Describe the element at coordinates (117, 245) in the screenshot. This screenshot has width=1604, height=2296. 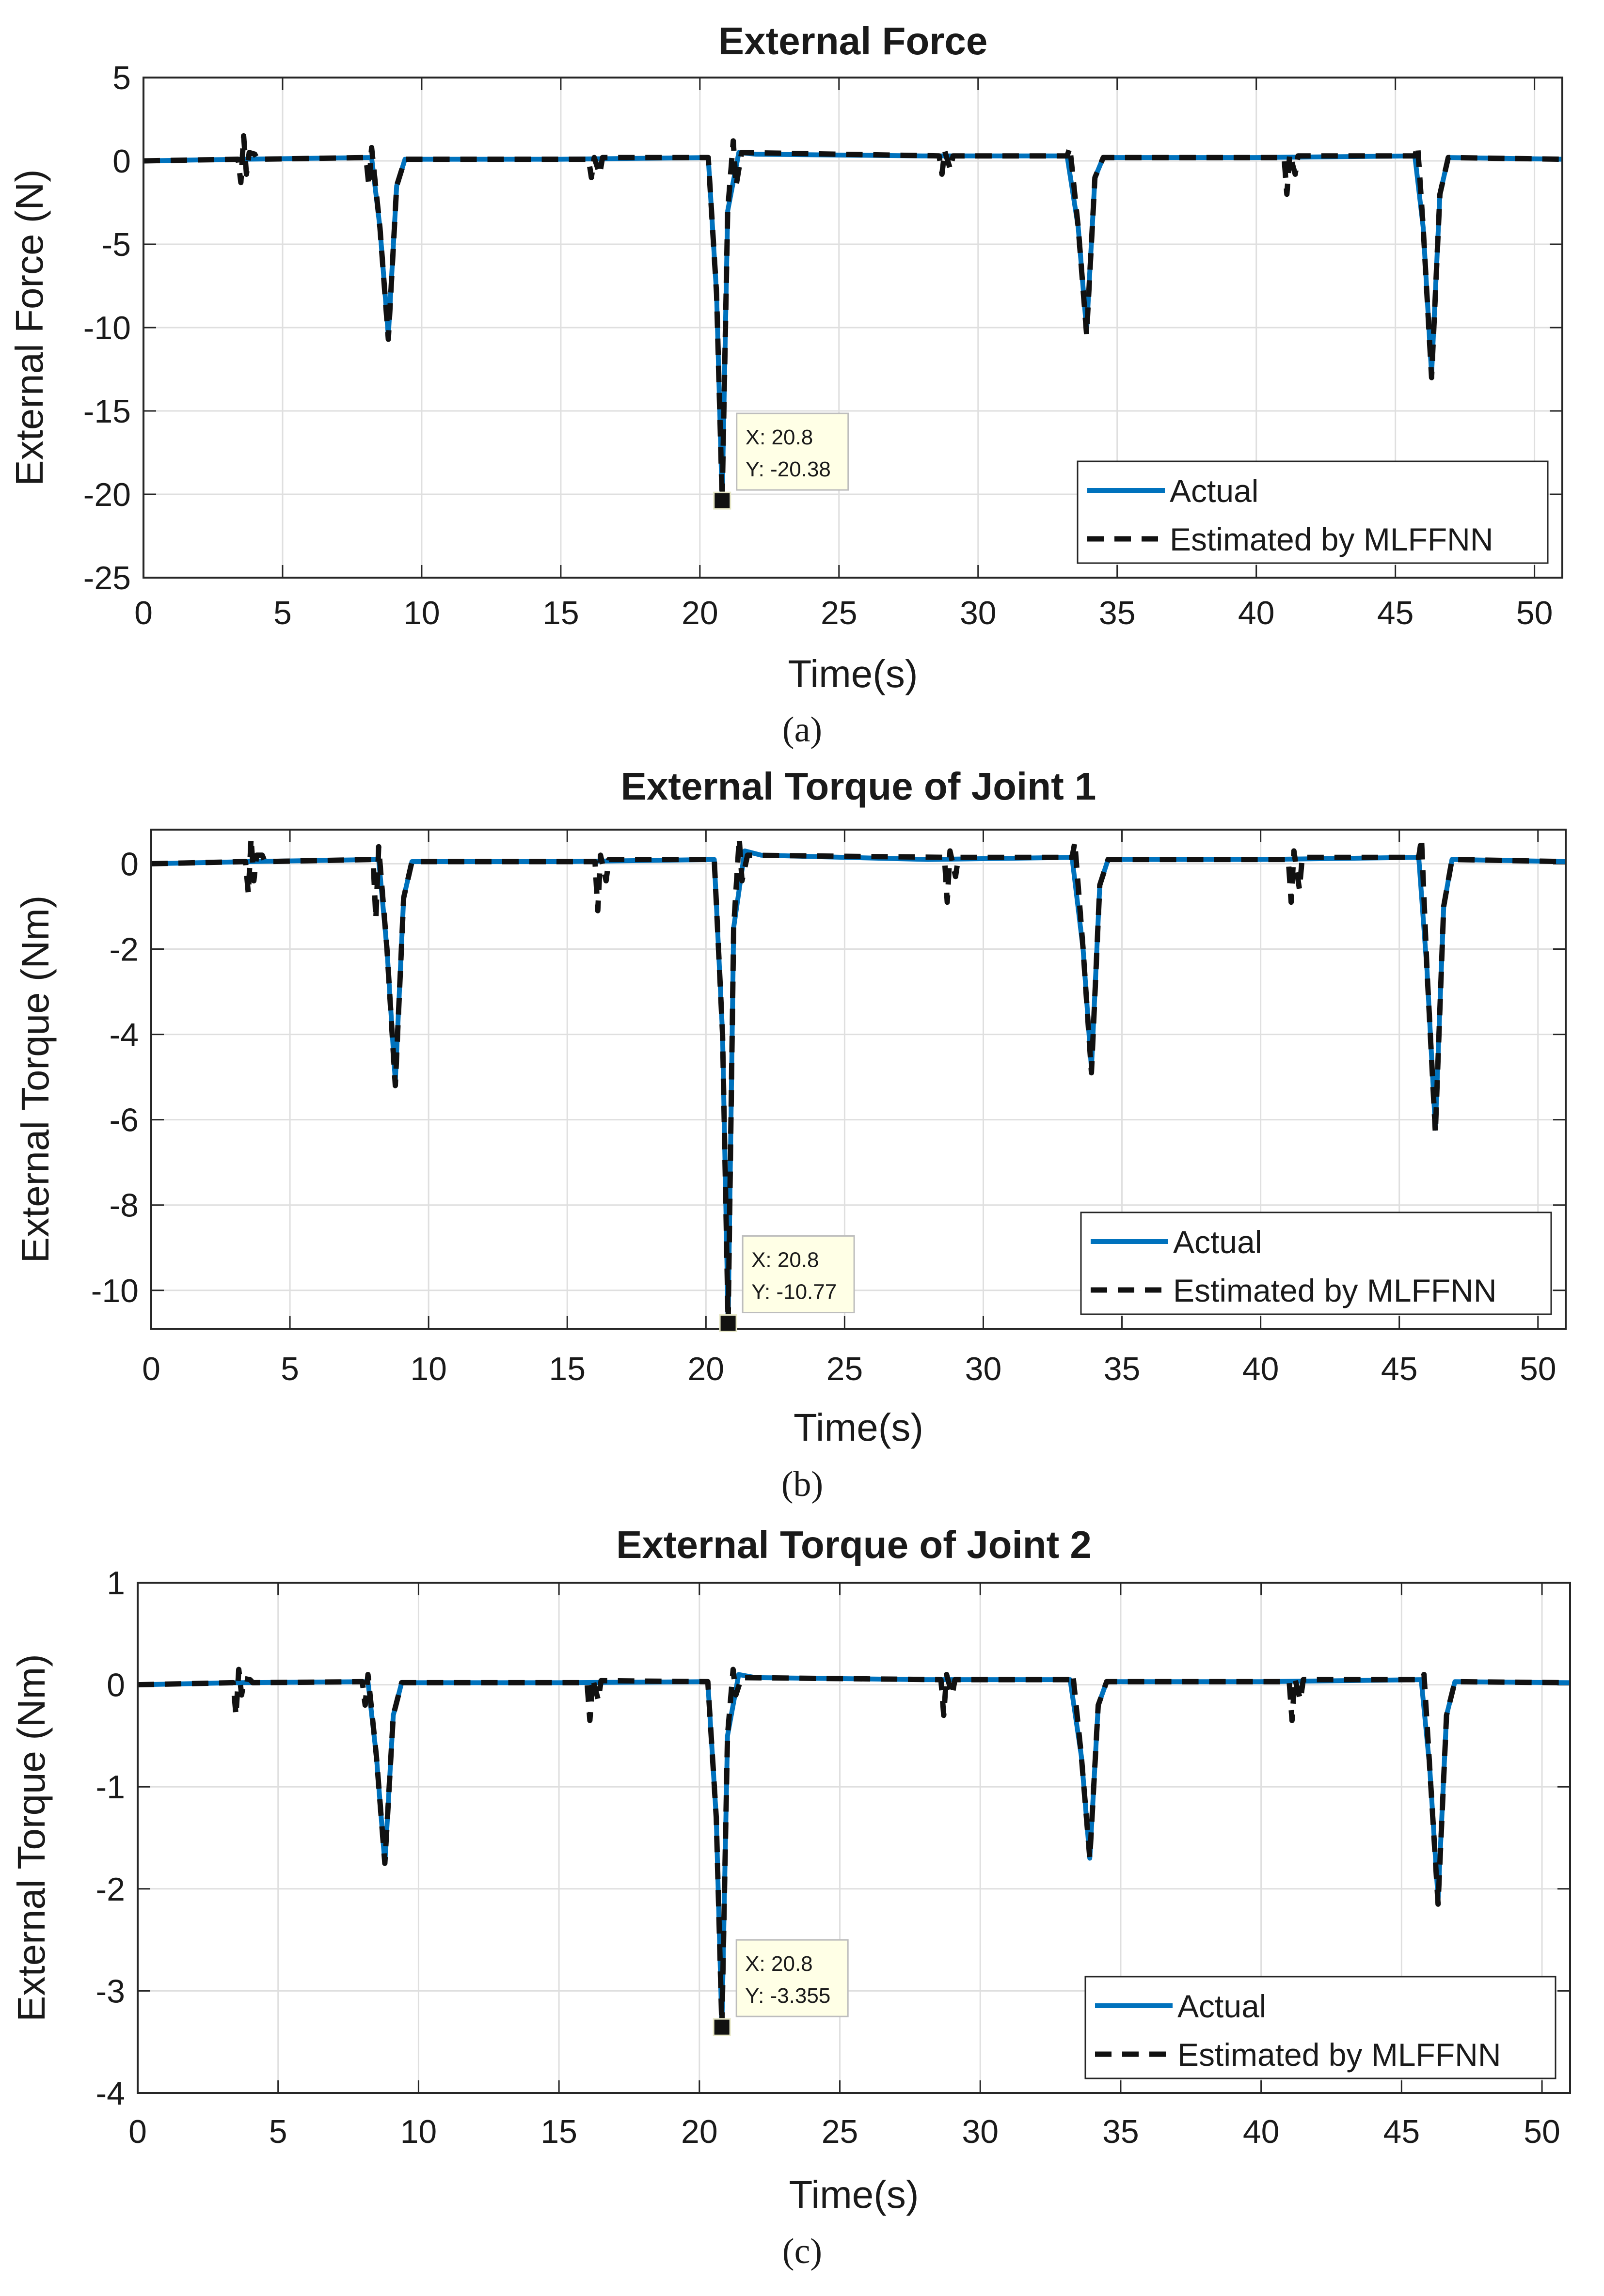
I see `y-tick-label: -5` at that location.